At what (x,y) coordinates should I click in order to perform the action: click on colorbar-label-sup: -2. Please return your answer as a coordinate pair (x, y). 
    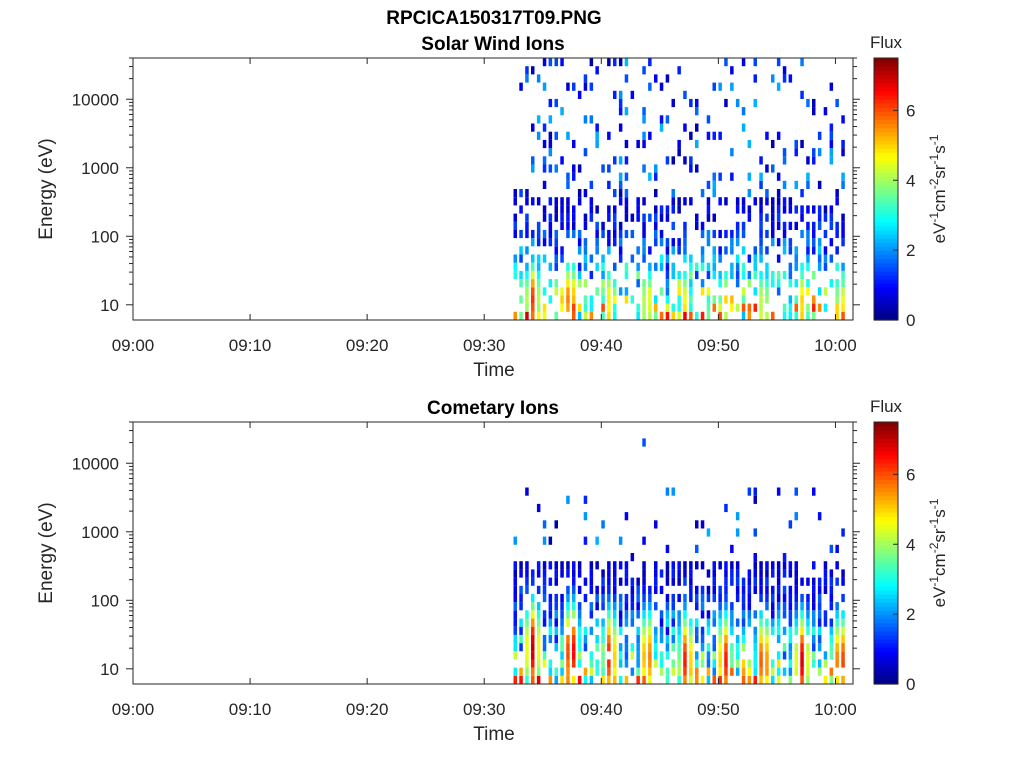
    Looking at the image, I should click on (934, 547).